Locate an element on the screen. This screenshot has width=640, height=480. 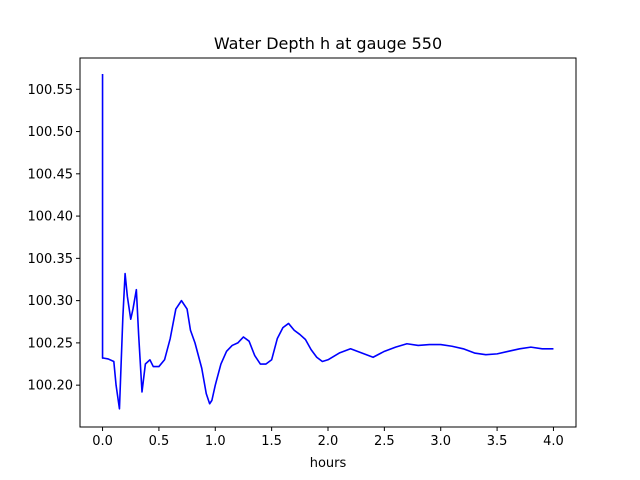
x-tick-label: 0.0 is located at coordinates (102, 441).